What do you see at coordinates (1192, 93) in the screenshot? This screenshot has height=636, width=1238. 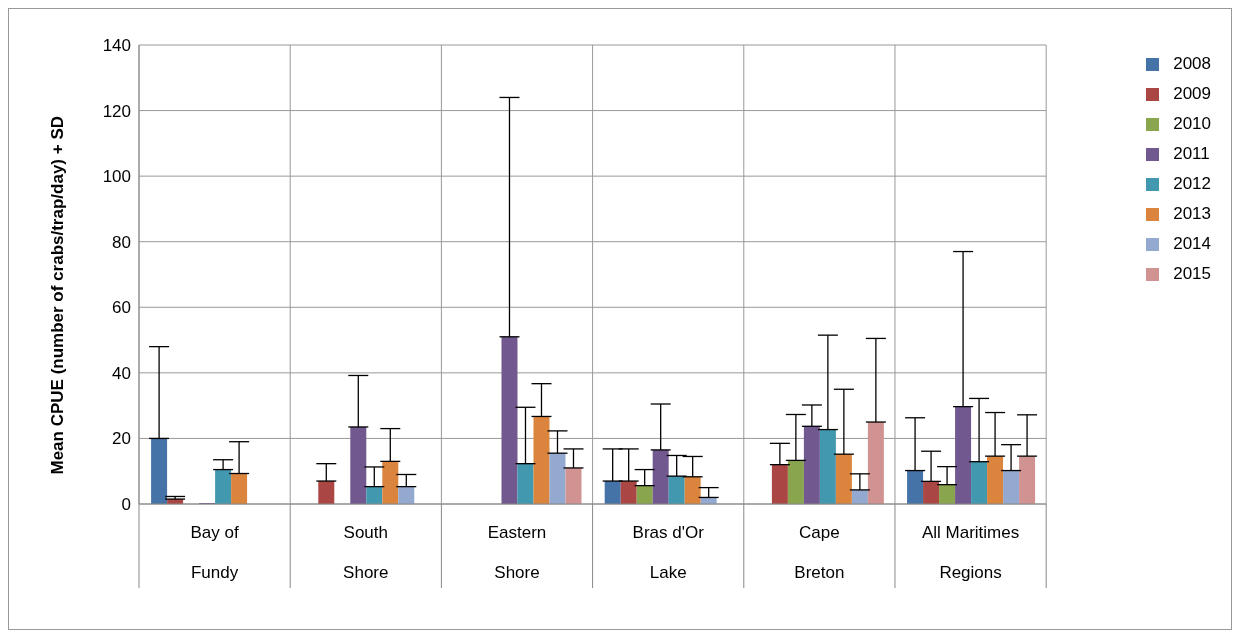 I see `legend-label: 2009` at bounding box center [1192, 93].